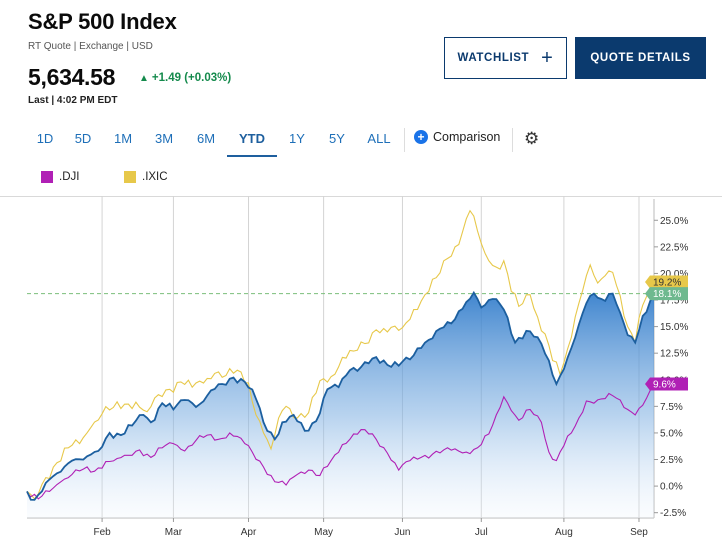 This screenshot has width=722, height=560. Describe the element at coordinates (144, 78) in the screenshot. I see `triangle-up-icon: ▲` at that location.